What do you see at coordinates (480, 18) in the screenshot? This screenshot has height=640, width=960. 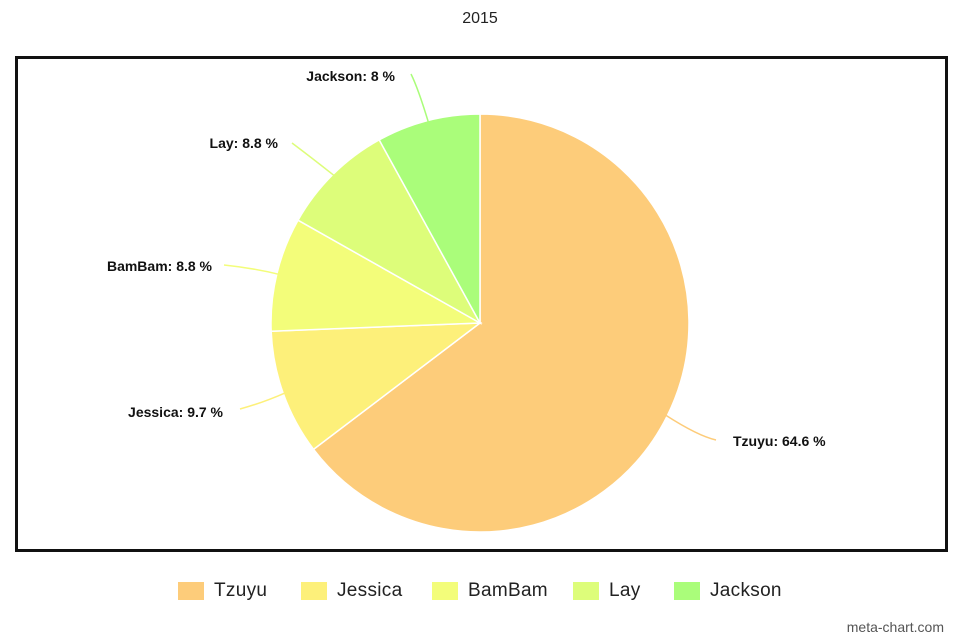 I see `chart-title: 2015` at bounding box center [480, 18].